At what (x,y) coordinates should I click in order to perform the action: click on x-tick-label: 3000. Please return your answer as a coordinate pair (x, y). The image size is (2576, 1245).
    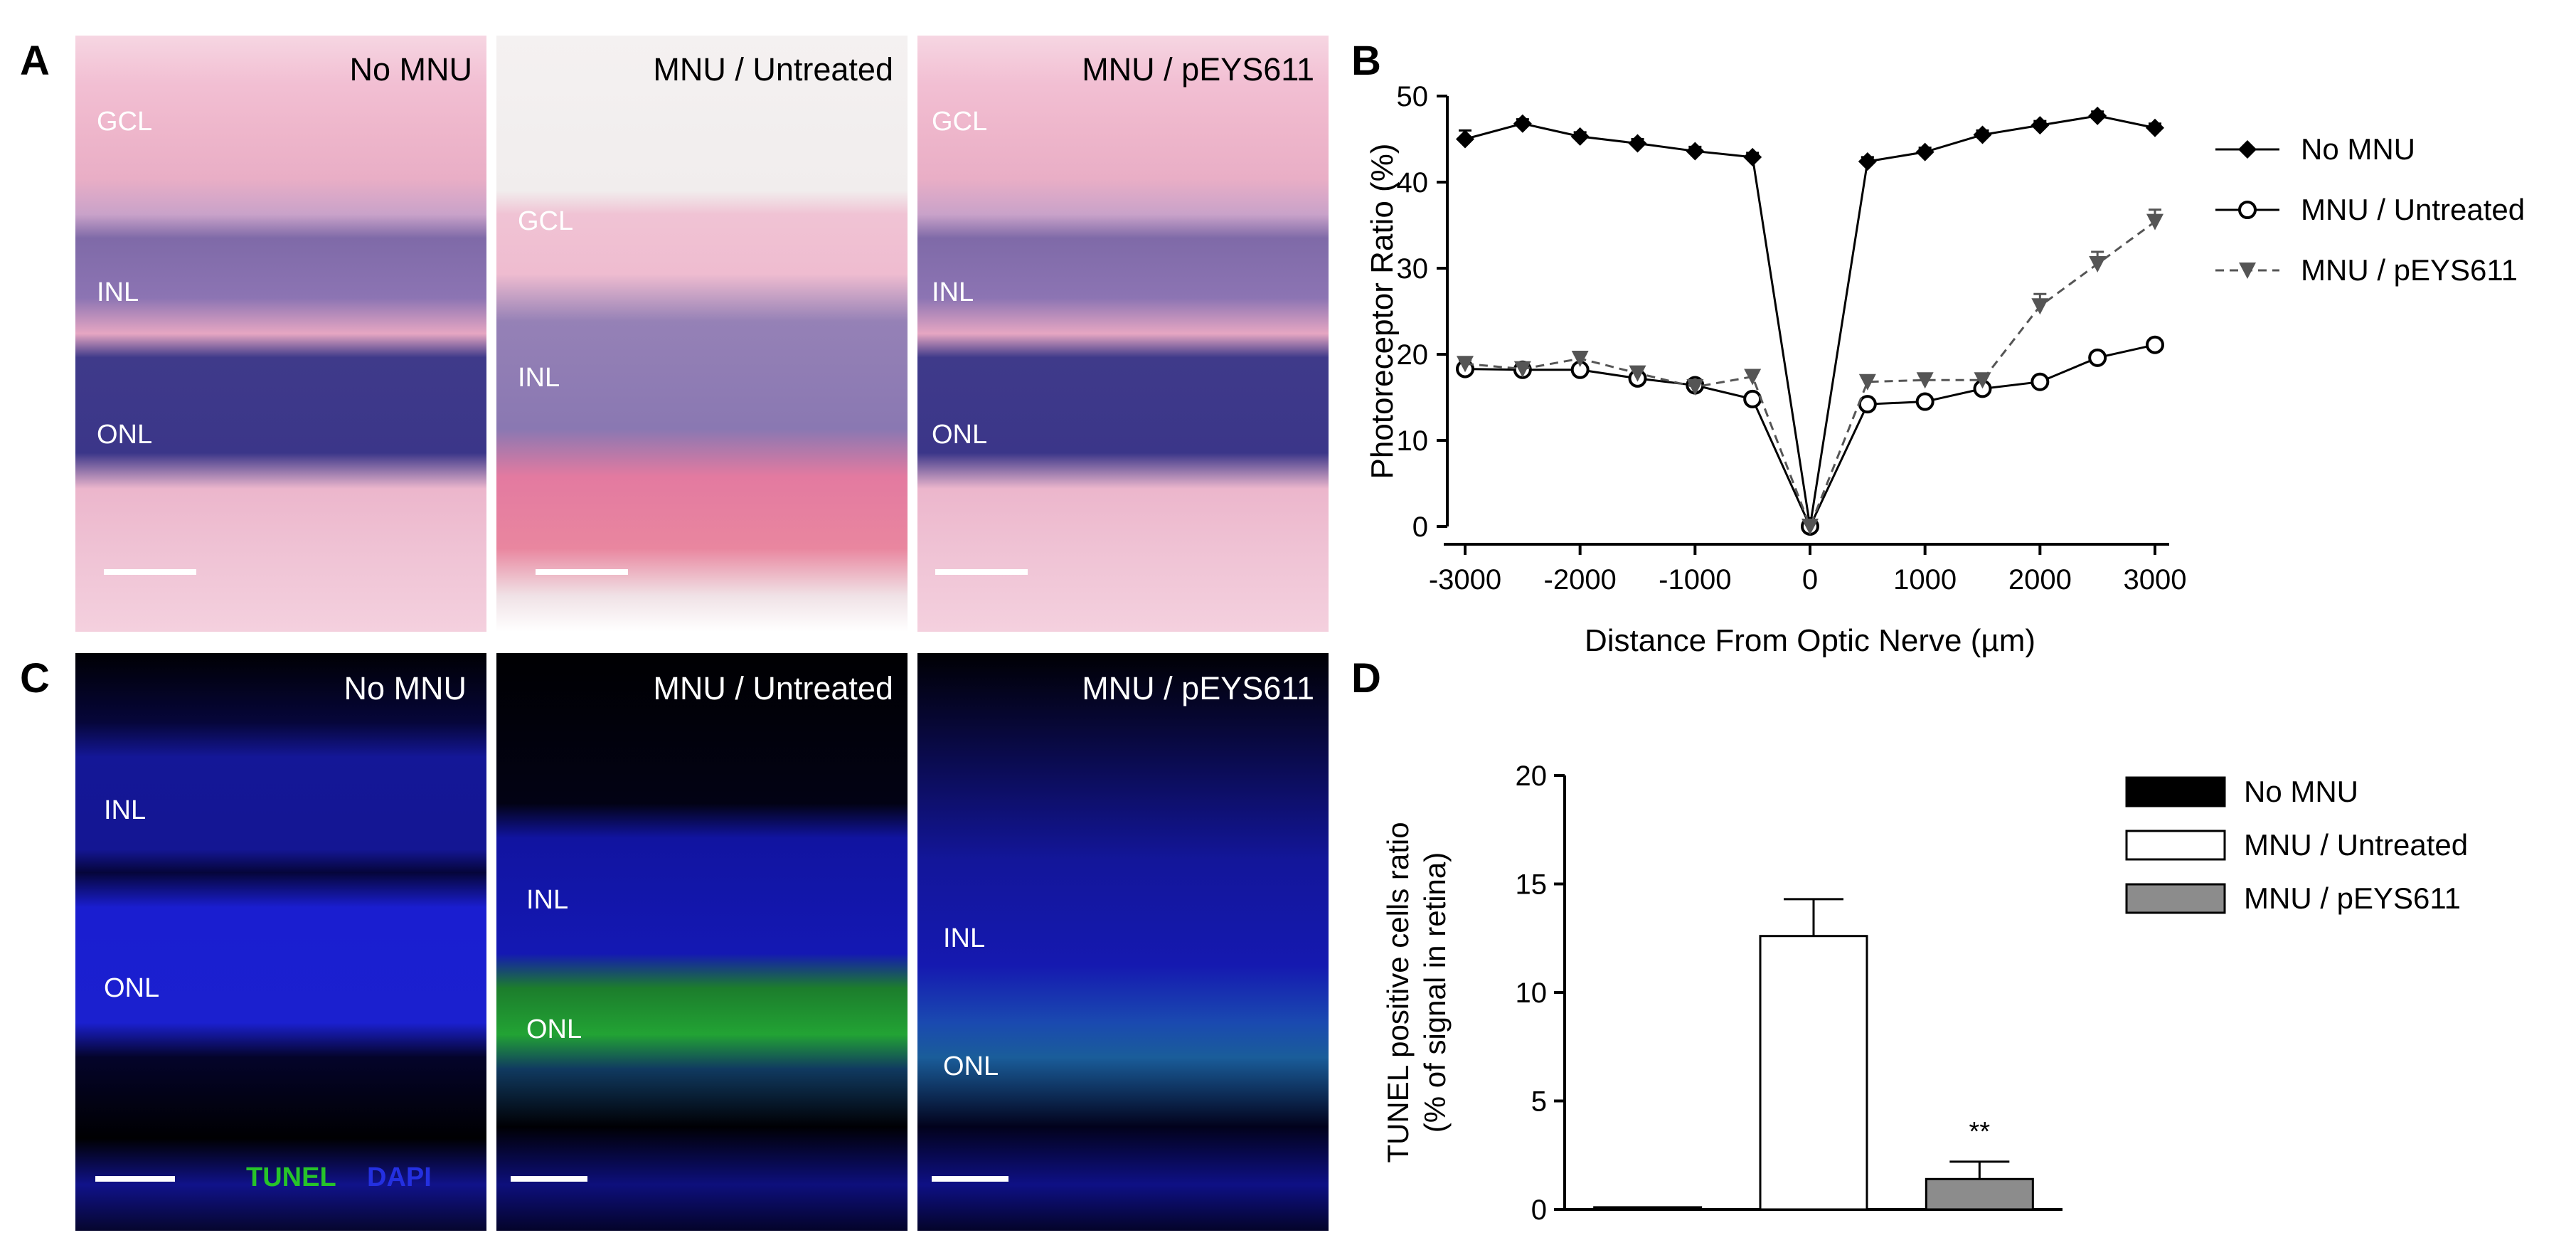
    Looking at the image, I should click on (2155, 579).